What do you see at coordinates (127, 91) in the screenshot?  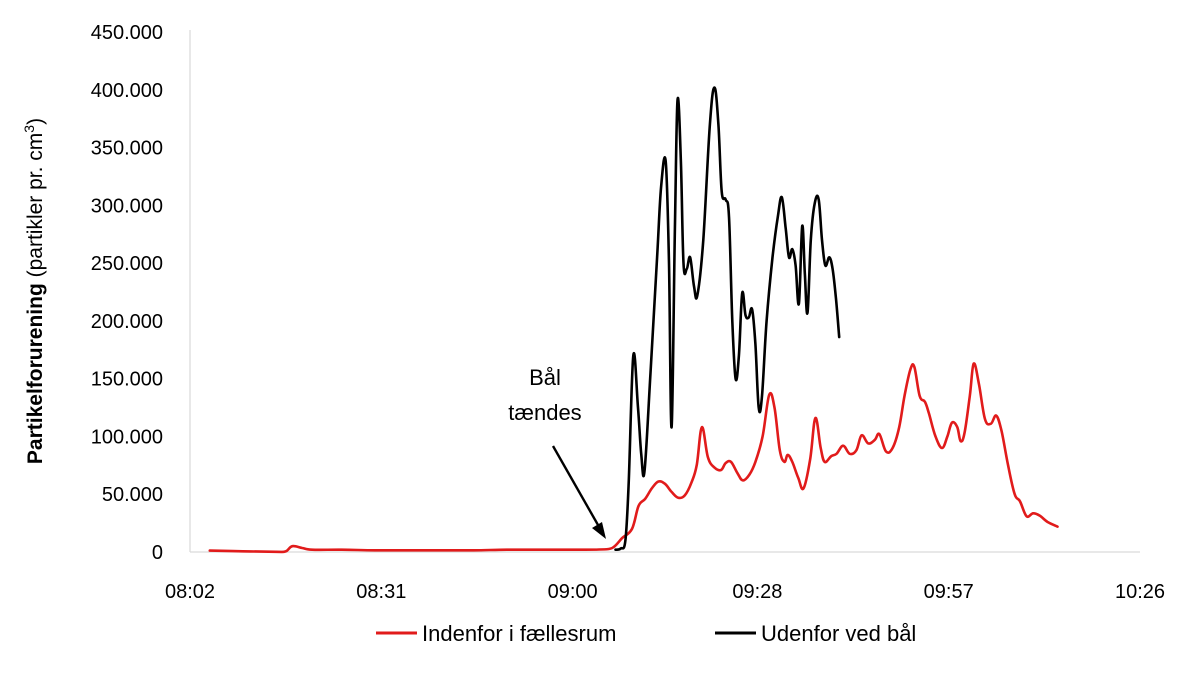 I see `y-tick-label: 400.000` at bounding box center [127, 91].